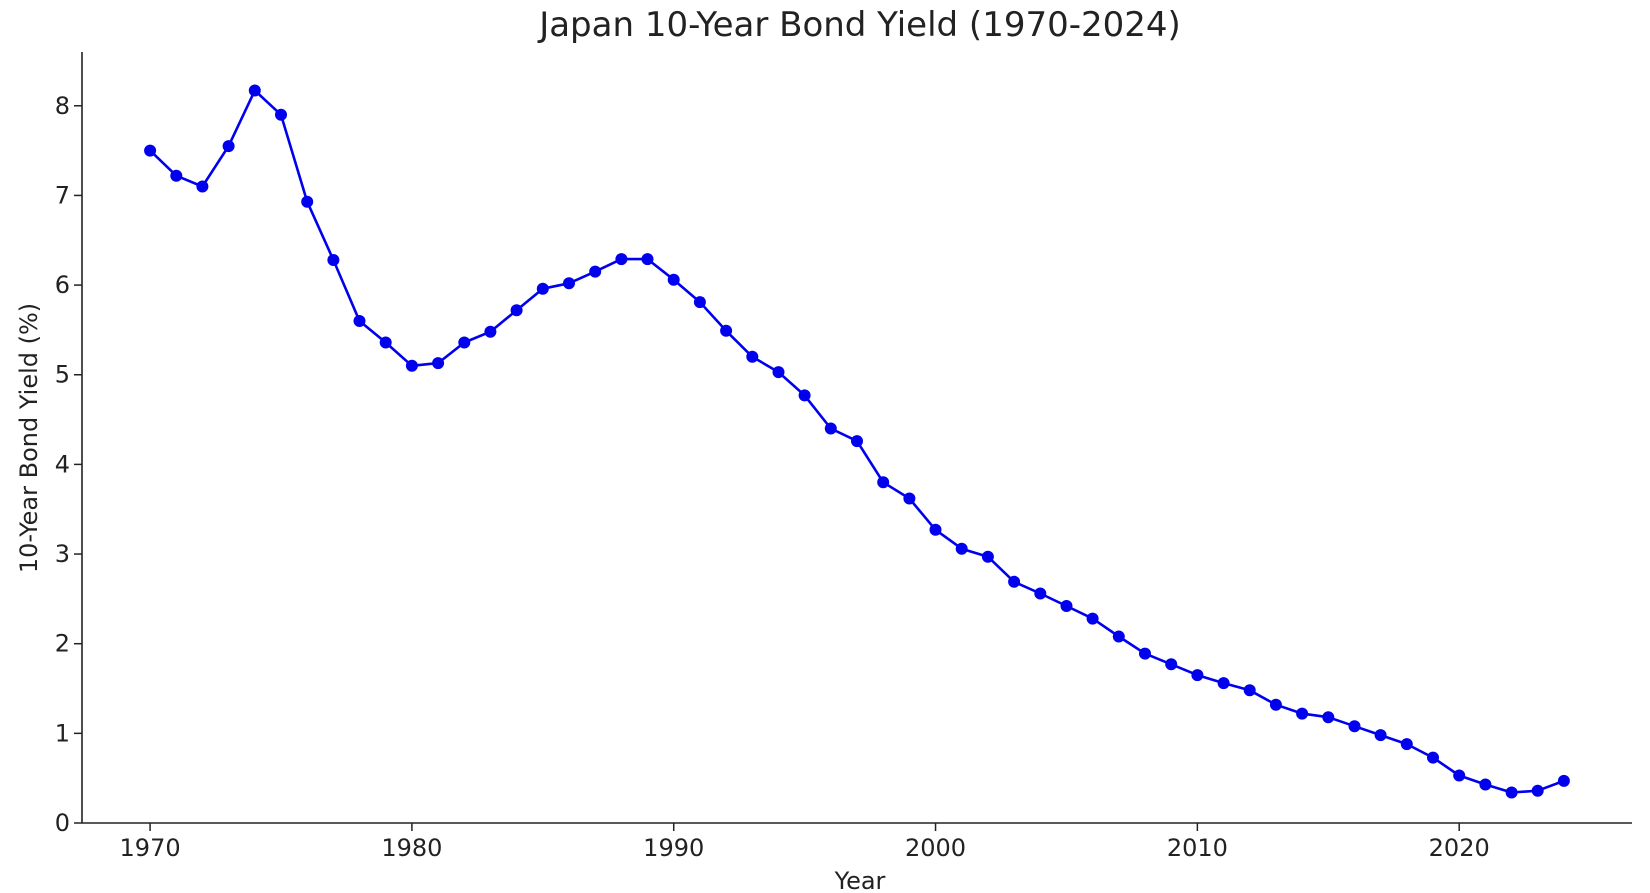  I want to click on x-tick-label: 2020, so click(1459, 848).